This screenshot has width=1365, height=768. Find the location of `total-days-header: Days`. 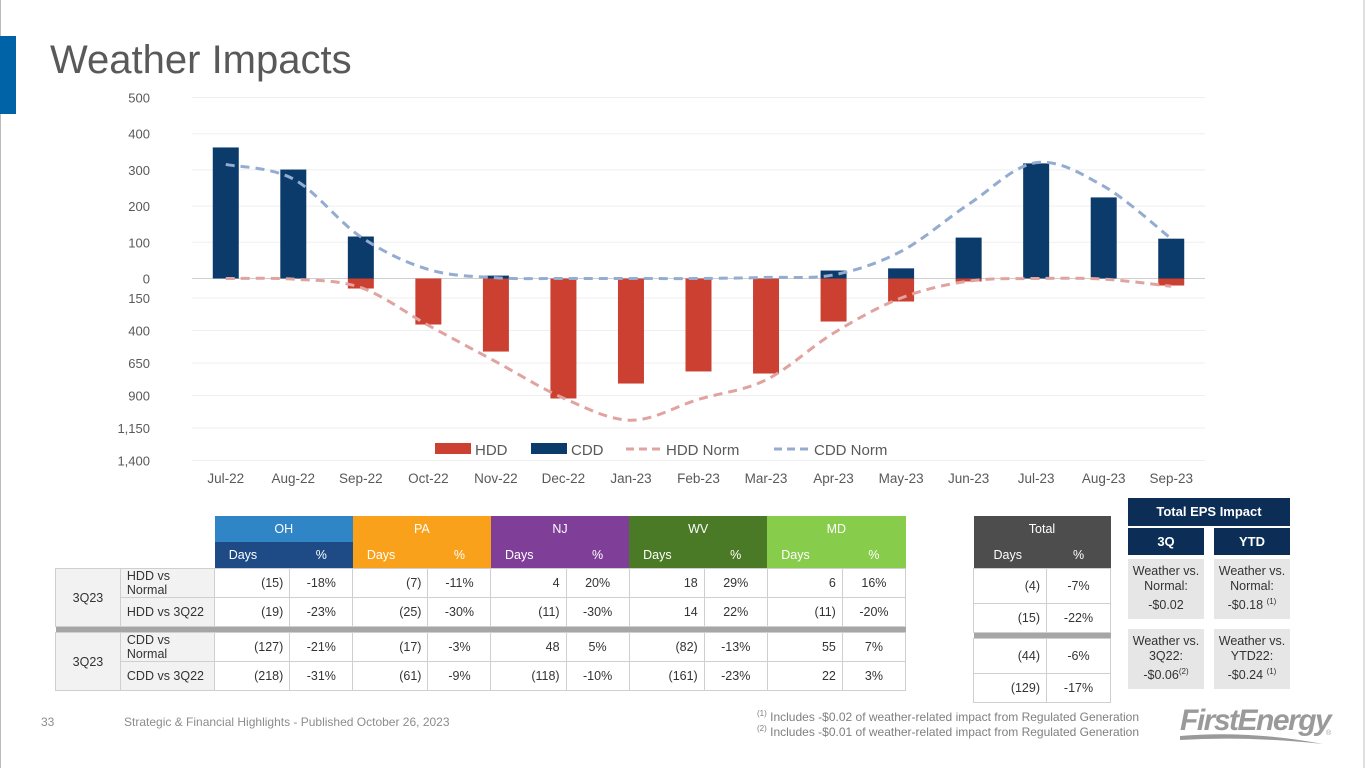

total-days-header: Days is located at coordinates (1010, 555).